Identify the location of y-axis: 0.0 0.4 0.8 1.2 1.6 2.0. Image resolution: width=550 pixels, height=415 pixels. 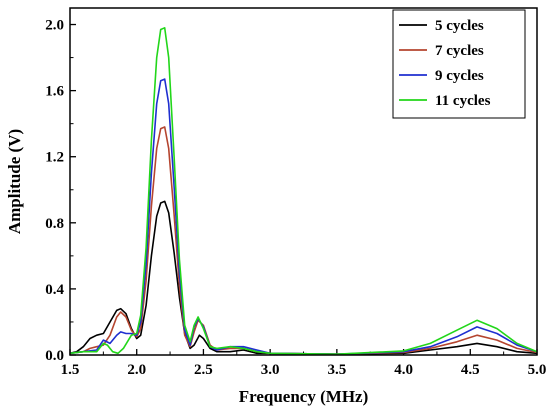
(60, 191).